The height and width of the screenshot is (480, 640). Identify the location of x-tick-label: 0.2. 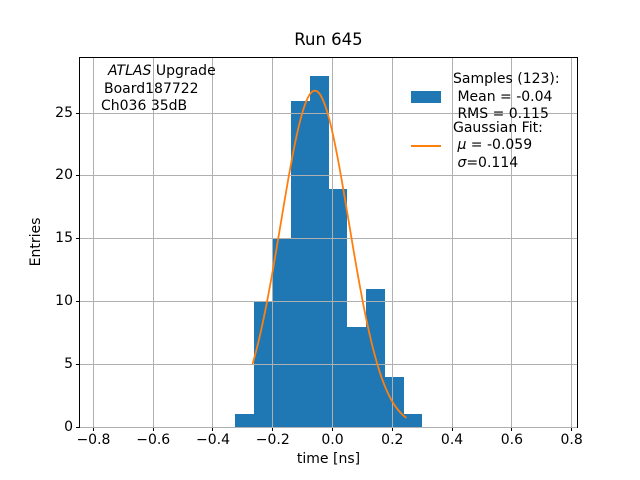
(392, 440).